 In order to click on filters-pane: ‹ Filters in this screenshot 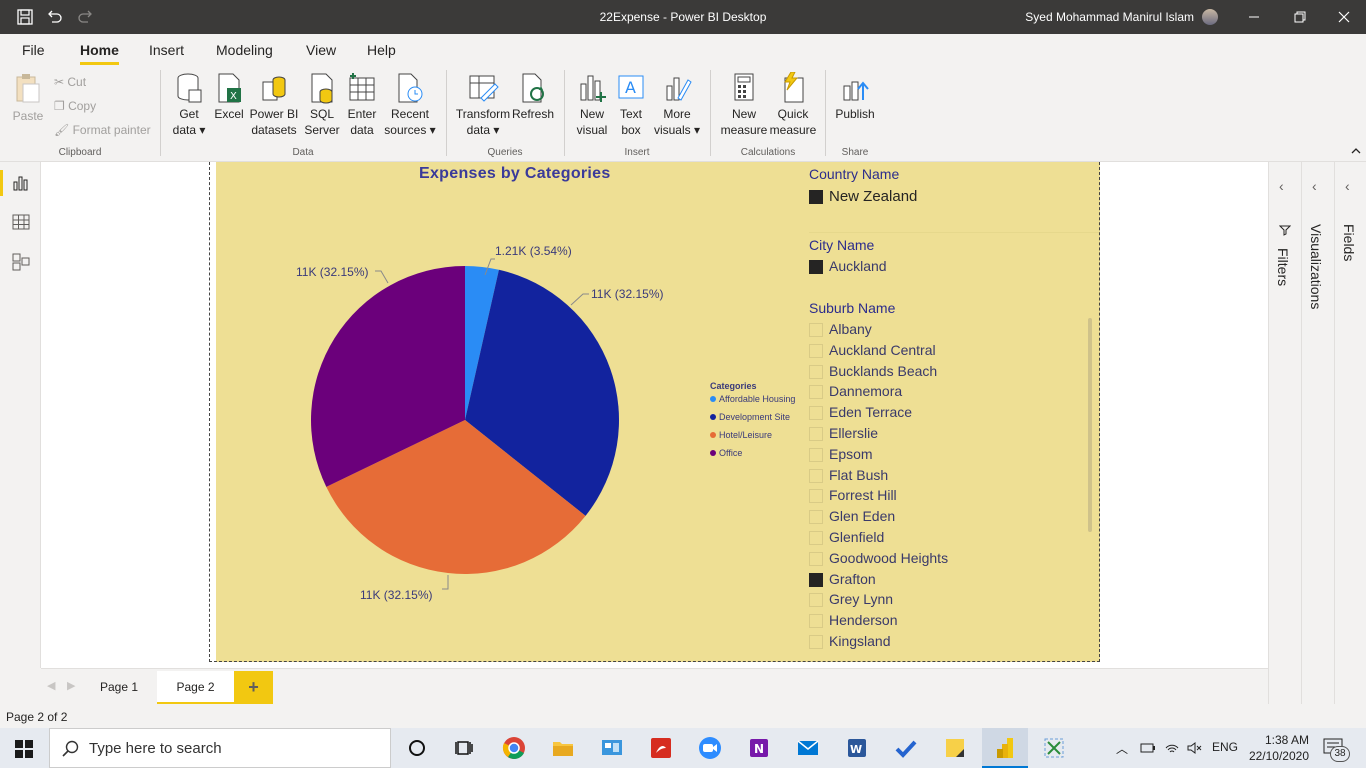, I will do `click(1284, 433)`.